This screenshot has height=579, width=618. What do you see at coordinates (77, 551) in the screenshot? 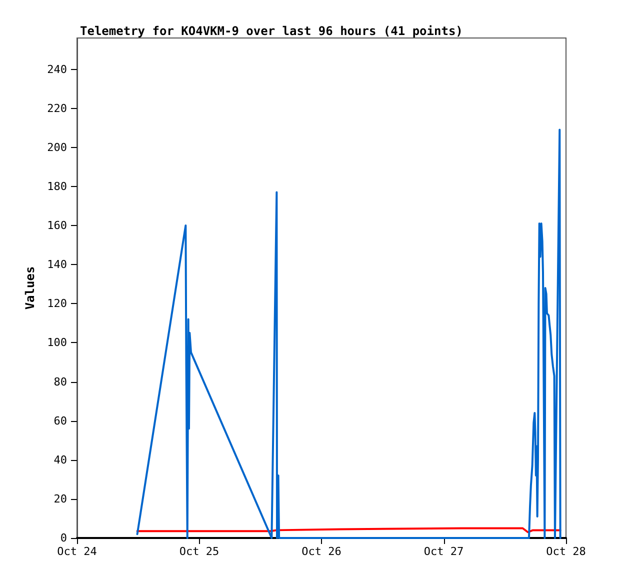
I see `x-tick-label: Oct 24` at bounding box center [77, 551].